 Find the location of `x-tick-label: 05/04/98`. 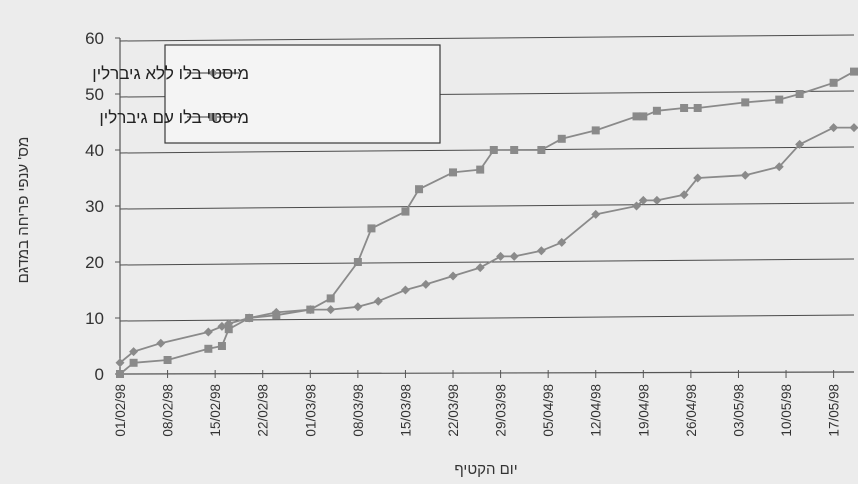

x-tick-label: 05/04/98 is located at coordinates (548, 410).